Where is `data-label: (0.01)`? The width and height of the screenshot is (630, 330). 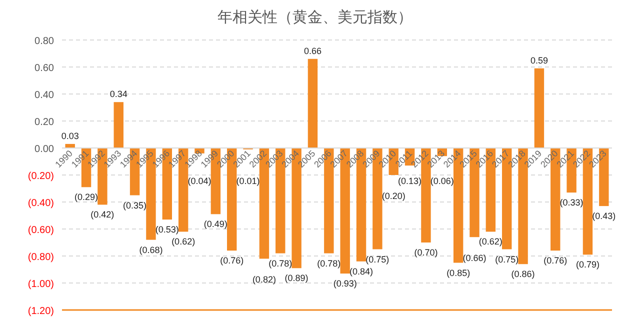
data-label: (0.01) is located at coordinates (248, 181).